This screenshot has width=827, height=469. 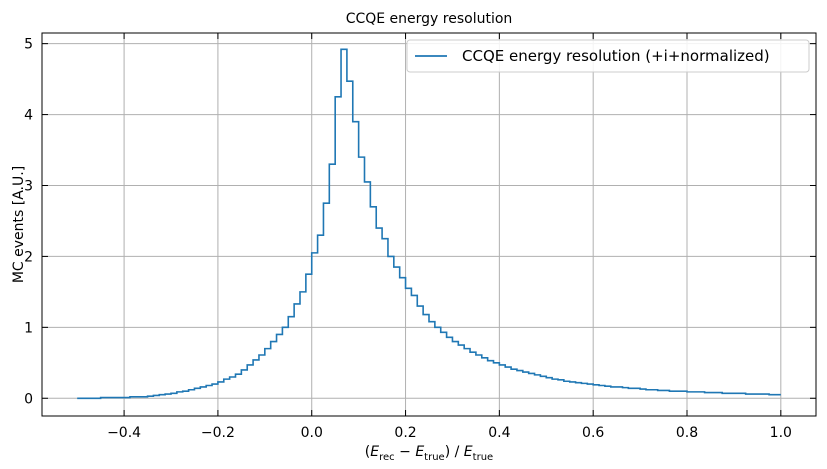 What do you see at coordinates (19, 224) in the screenshot?
I see `y-axis-label: MC events [A.U.]` at bounding box center [19, 224].